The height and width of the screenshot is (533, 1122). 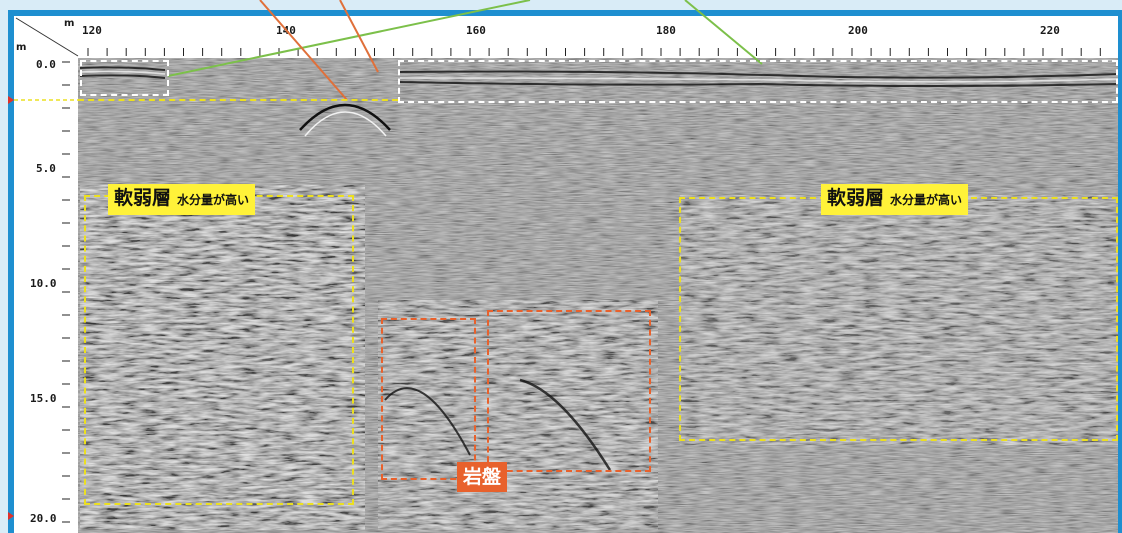 I want to click on leader-line-green-left, so click(x=349, y=38).